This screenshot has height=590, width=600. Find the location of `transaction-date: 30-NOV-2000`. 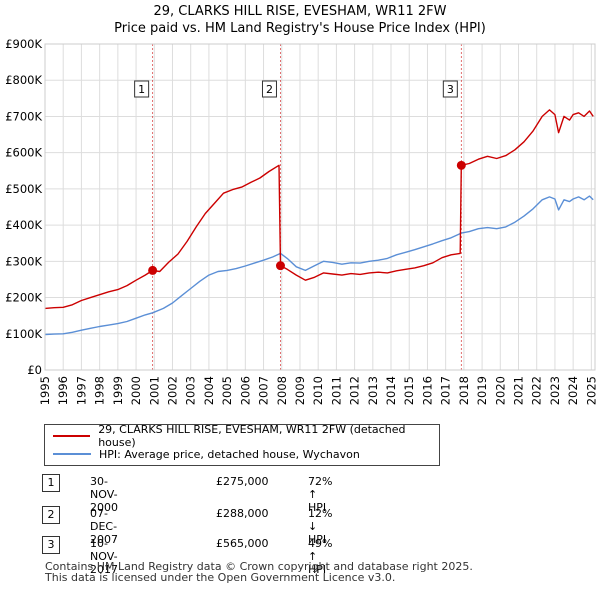

transaction-date: 30-NOV-2000 is located at coordinates (104, 494).